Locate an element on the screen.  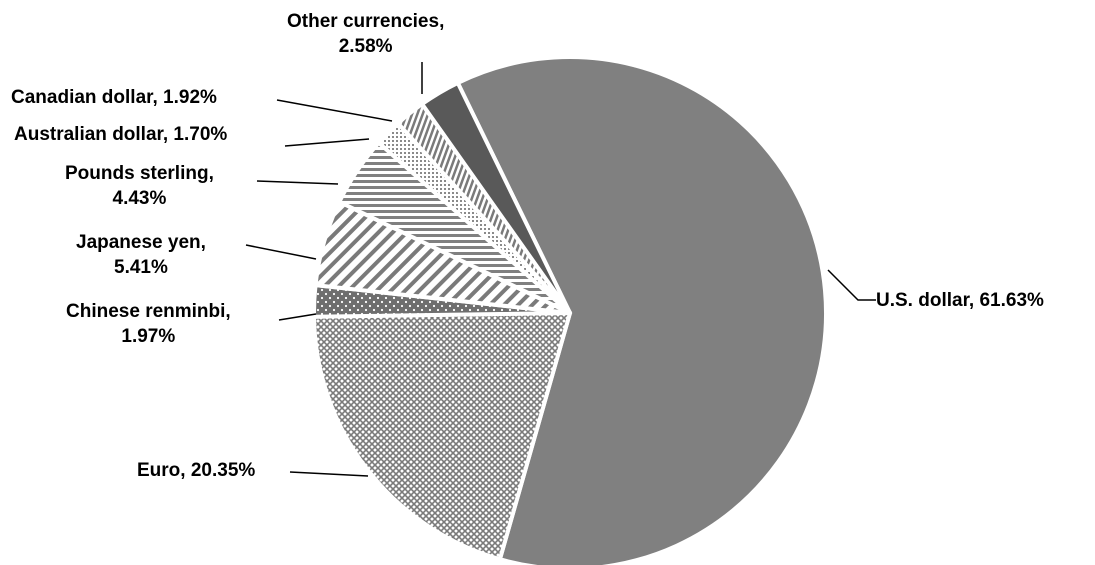
data-label-other-currencies: Other currencies, 2.58% is located at coordinates (365, 34).